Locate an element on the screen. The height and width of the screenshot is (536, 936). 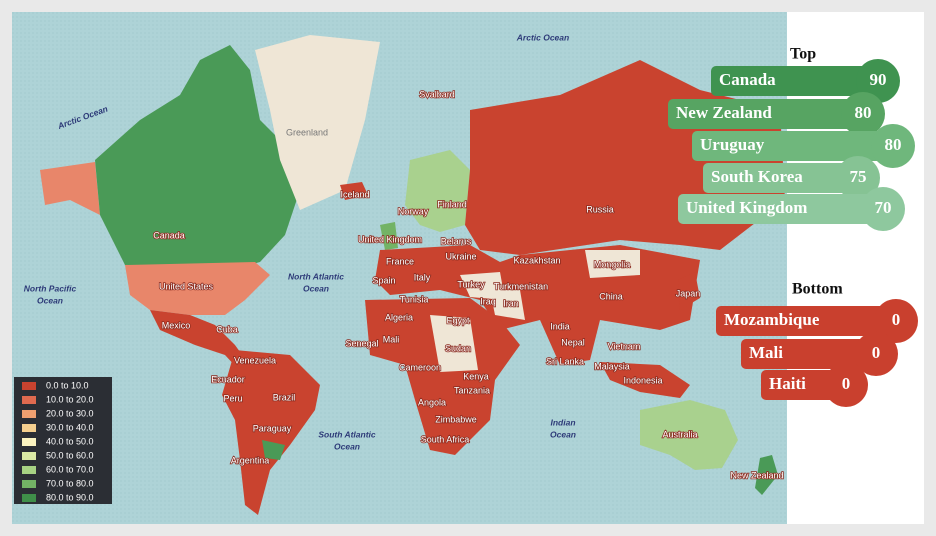
se-asia is located at coordinates (645, 380).